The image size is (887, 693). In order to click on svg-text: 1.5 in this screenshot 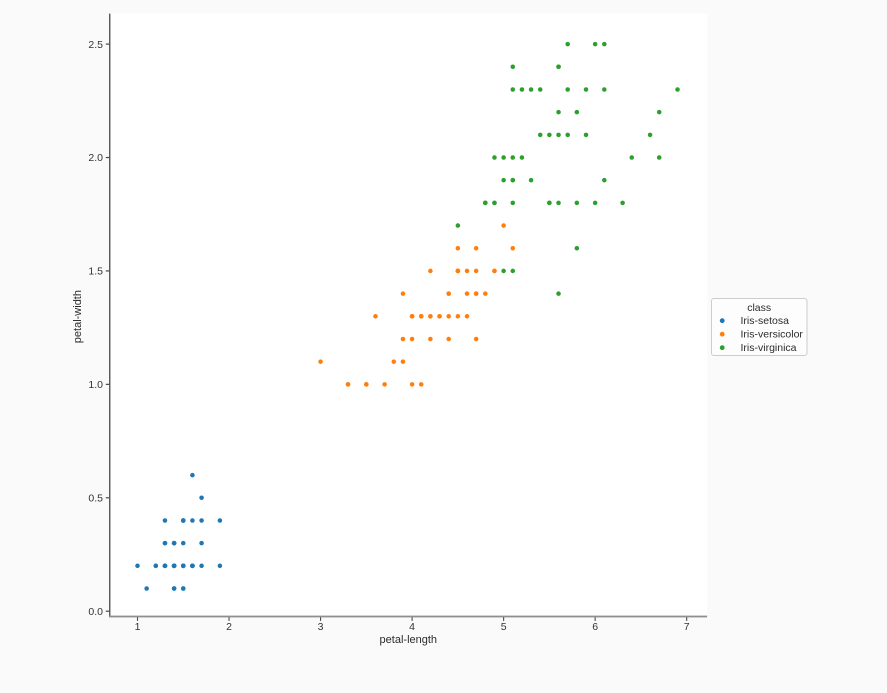, I will do `click(95, 272)`.